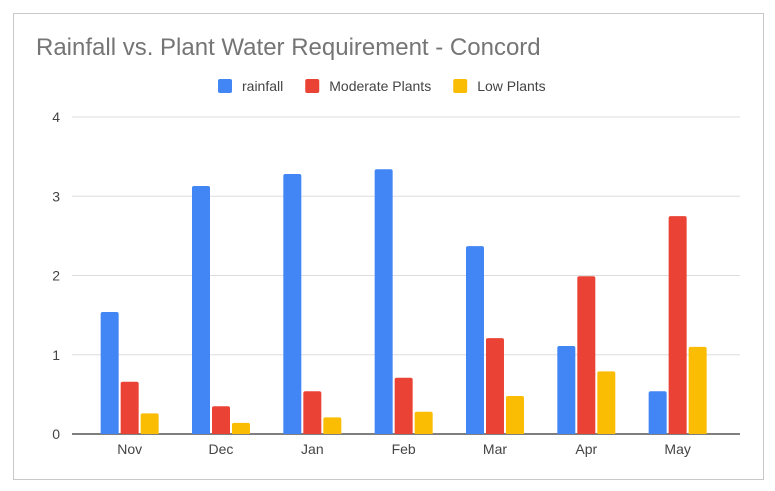 The width and height of the screenshot is (775, 491). Describe the element at coordinates (511, 86) in the screenshot. I see `legend-label: Low Plants` at that location.